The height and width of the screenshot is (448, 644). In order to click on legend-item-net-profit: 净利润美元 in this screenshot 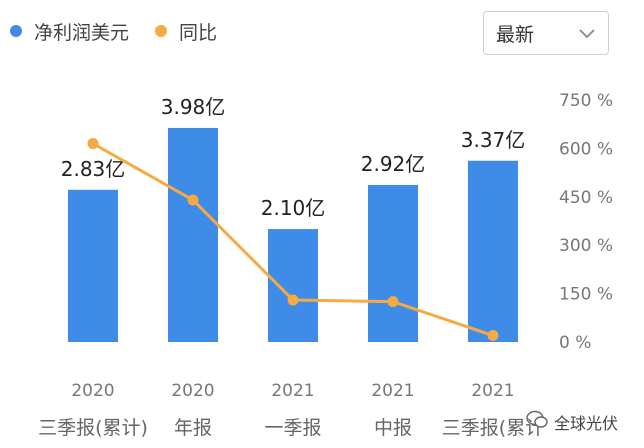, I will do `click(69, 31)`.